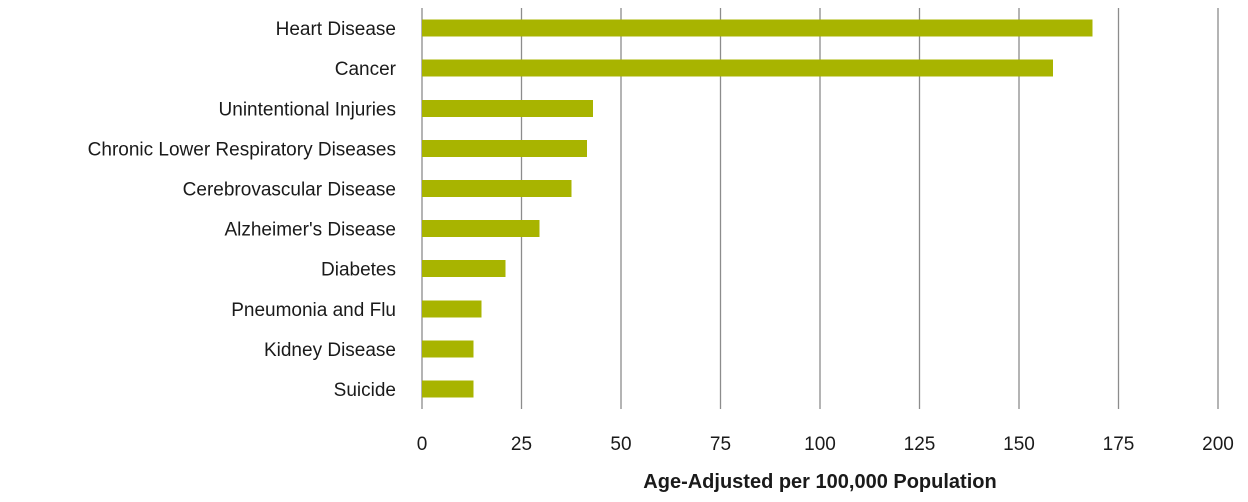 This screenshot has width=1248, height=502. I want to click on x-tick-label: 200, so click(1218, 444).